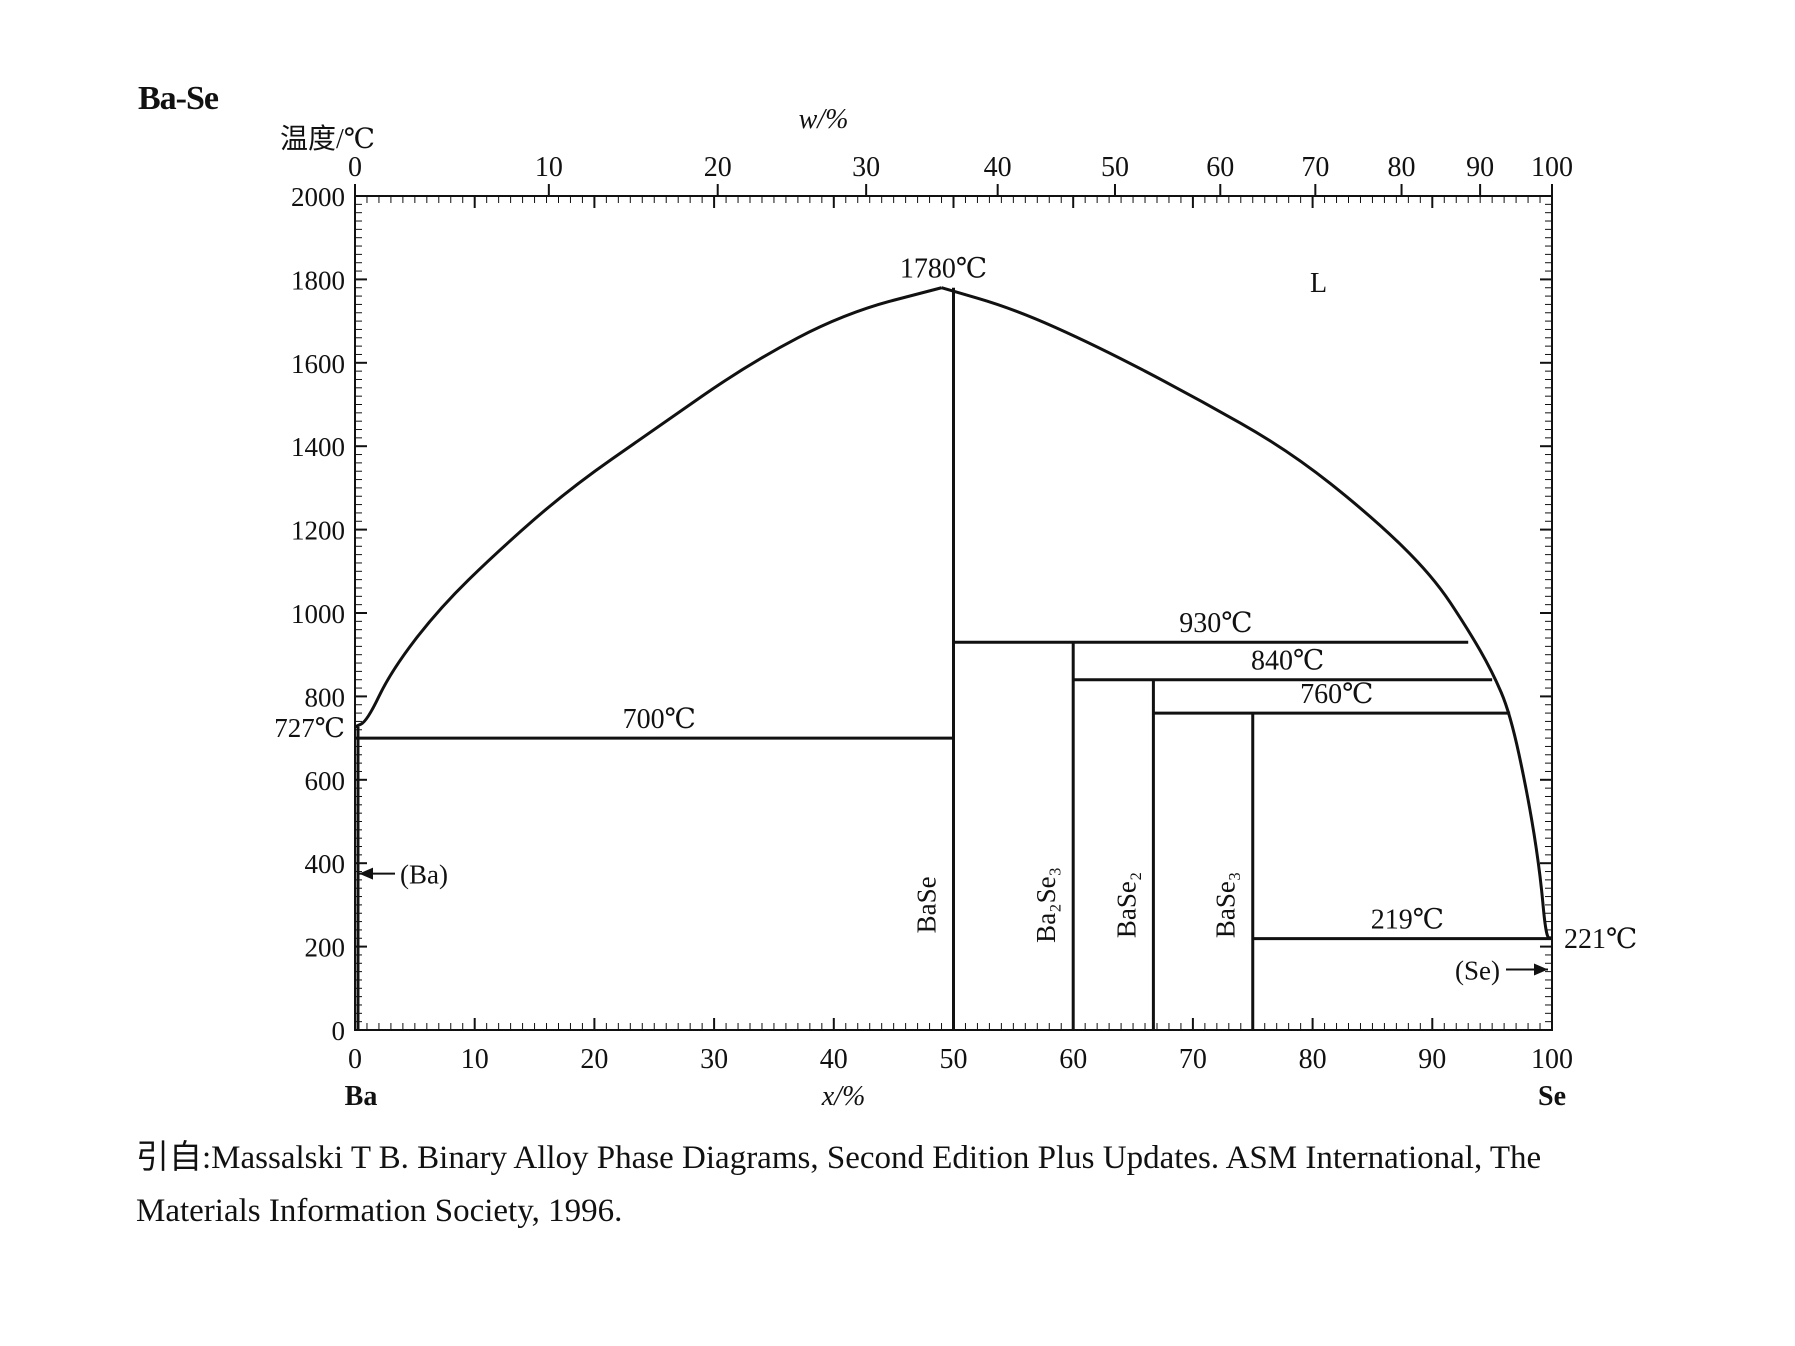 The image size is (1795, 1346). What do you see at coordinates (834, 1059) in the screenshot?
I see `x-bottom-tick-label: 40` at bounding box center [834, 1059].